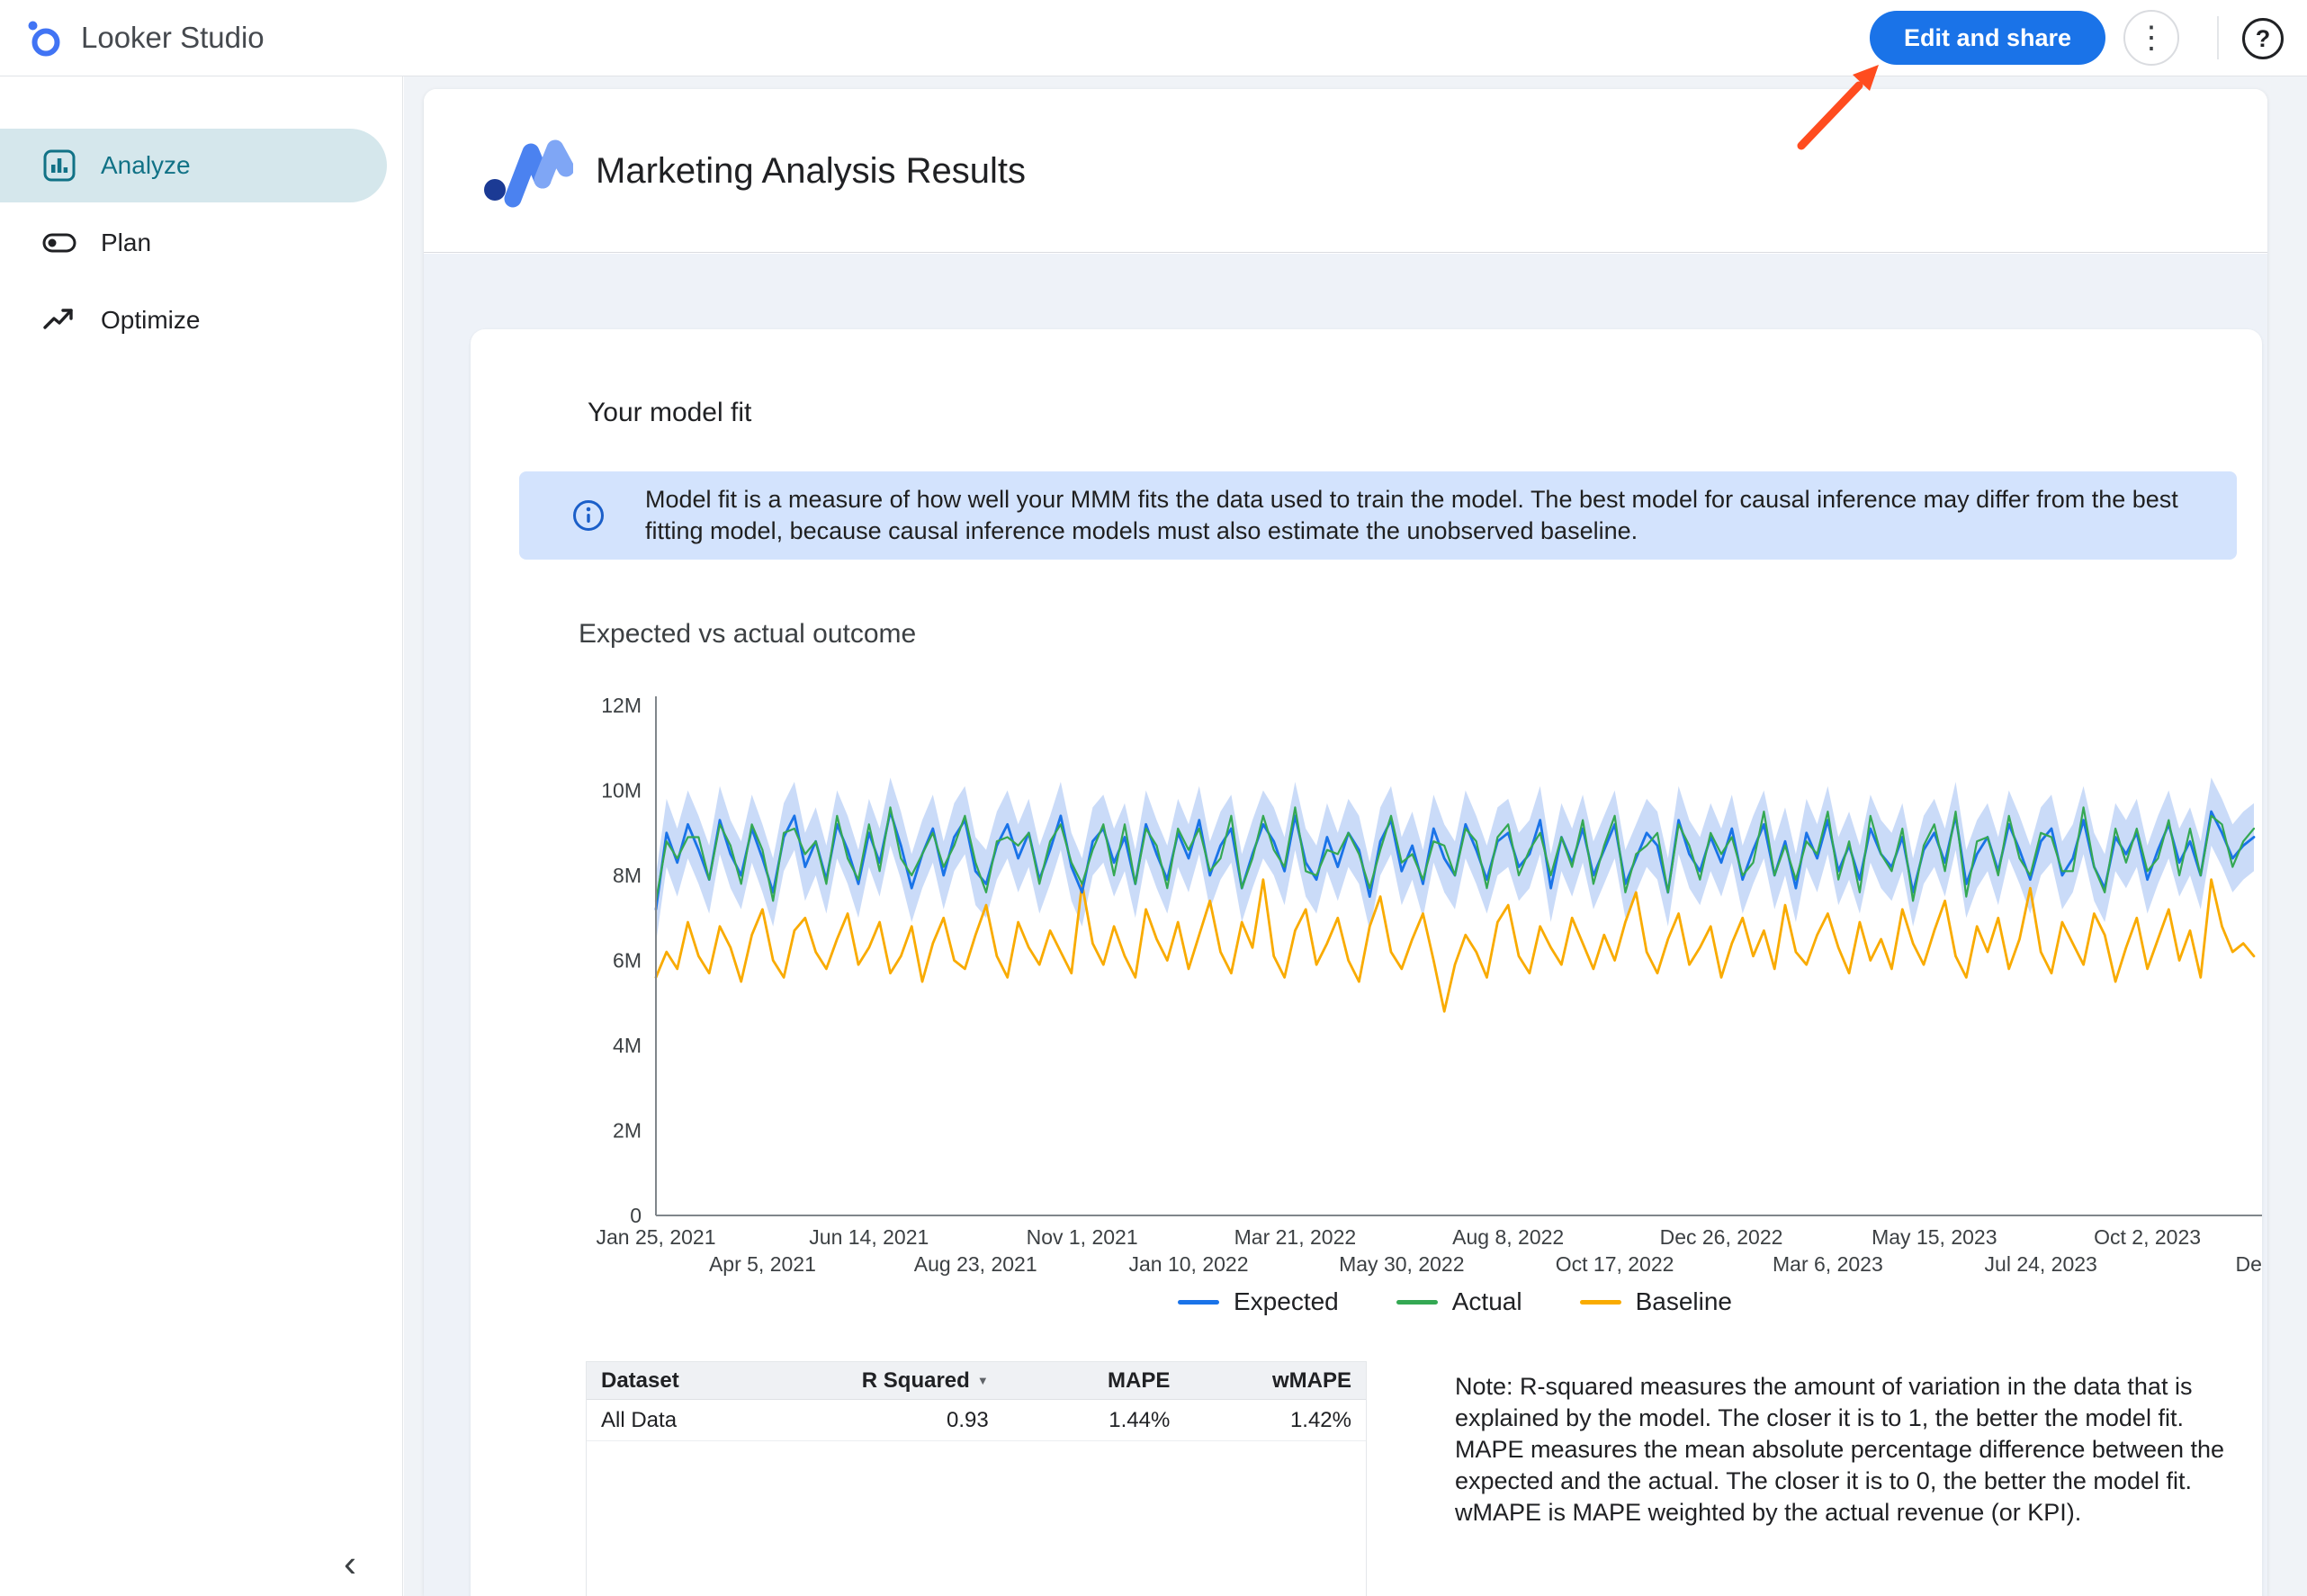 The height and width of the screenshot is (1596, 2307). What do you see at coordinates (2041, 1264) in the screenshot?
I see `svg-text: Jul 24, 2023` at bounding box center [2041, 1264].